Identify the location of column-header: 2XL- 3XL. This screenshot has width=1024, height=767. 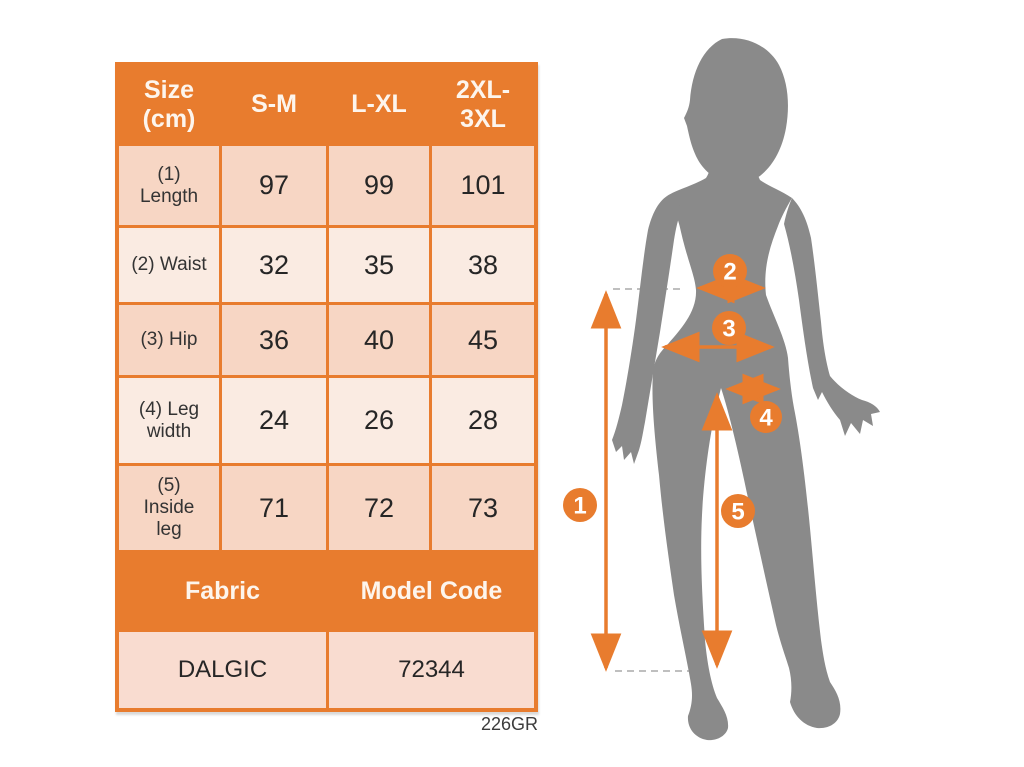
(483, 104).